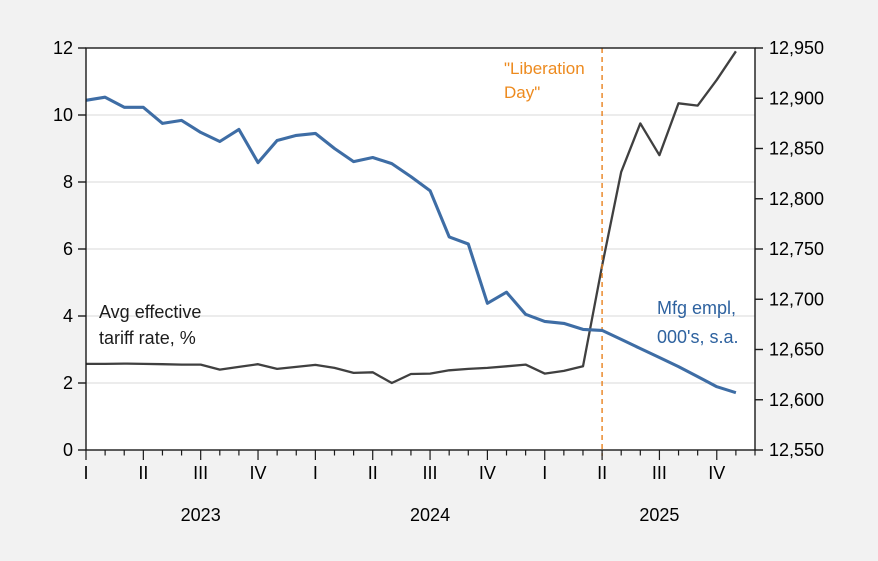 The image size is (878, 561). I want to click on liberation-day-label-line1: "Liberation, so click(544, 68).